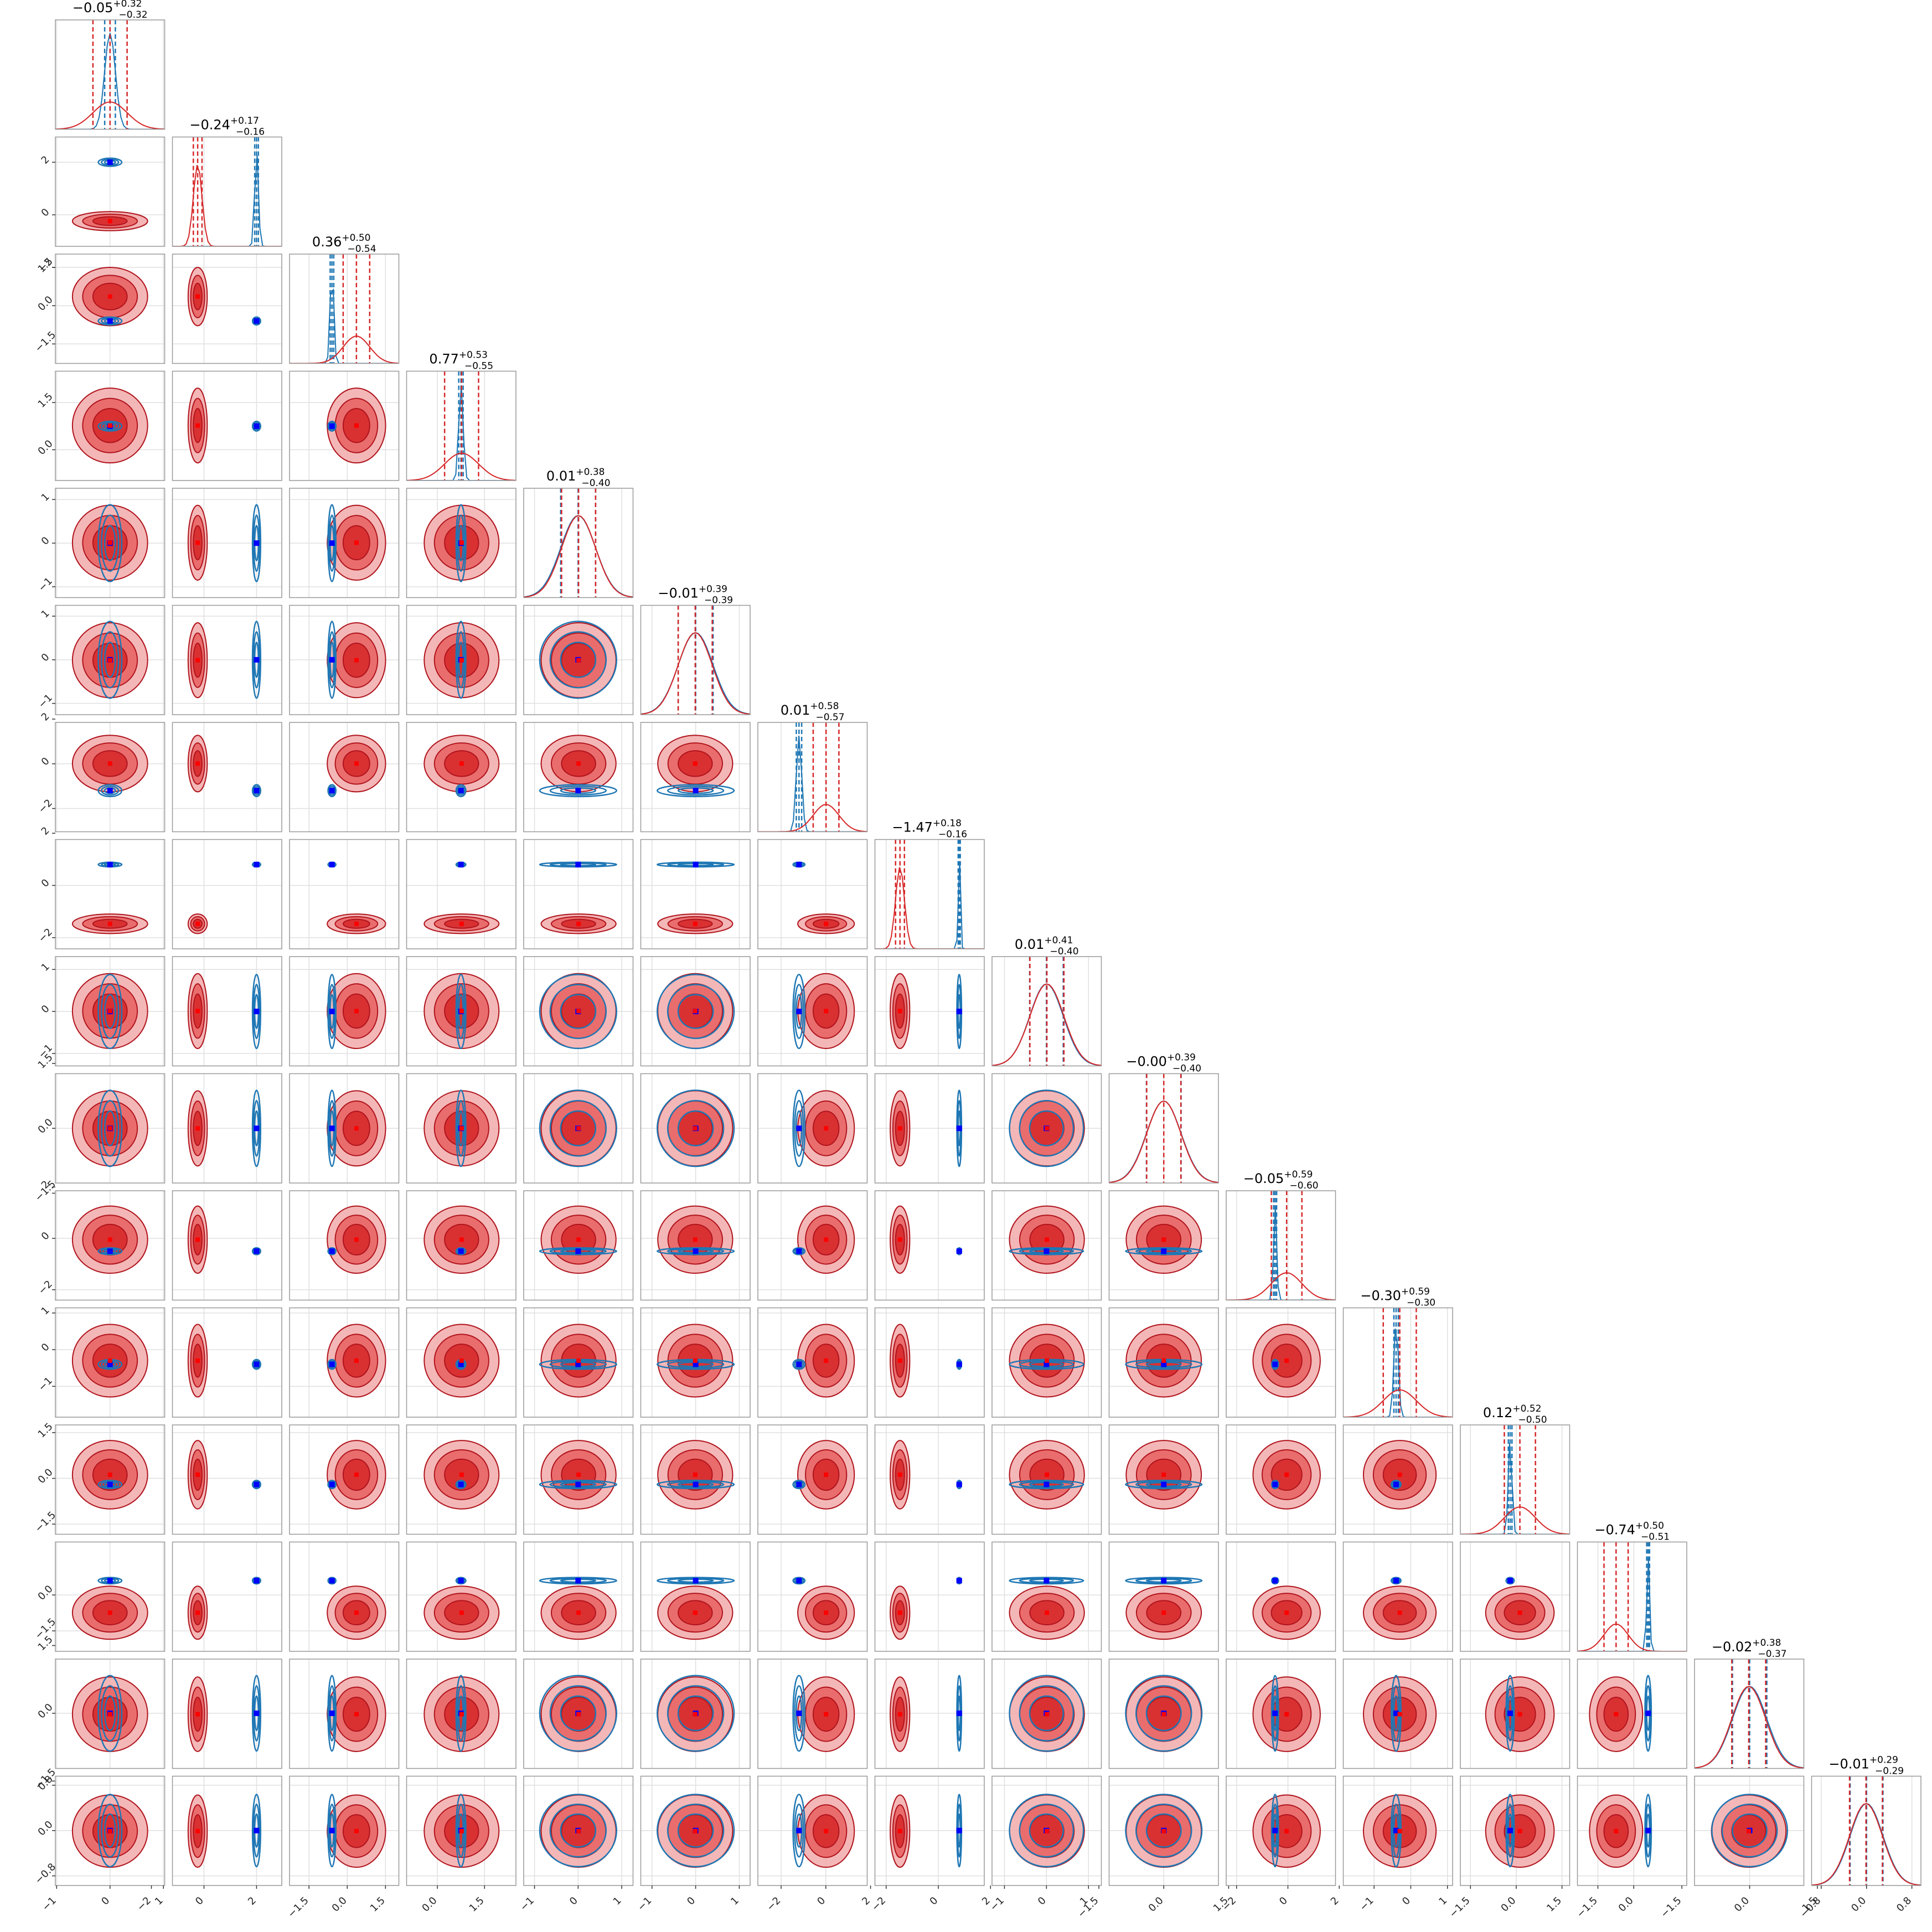 The image size is (1932, 1932). I want to click on x-tick-label: 1.5, so click(1554, 1904).